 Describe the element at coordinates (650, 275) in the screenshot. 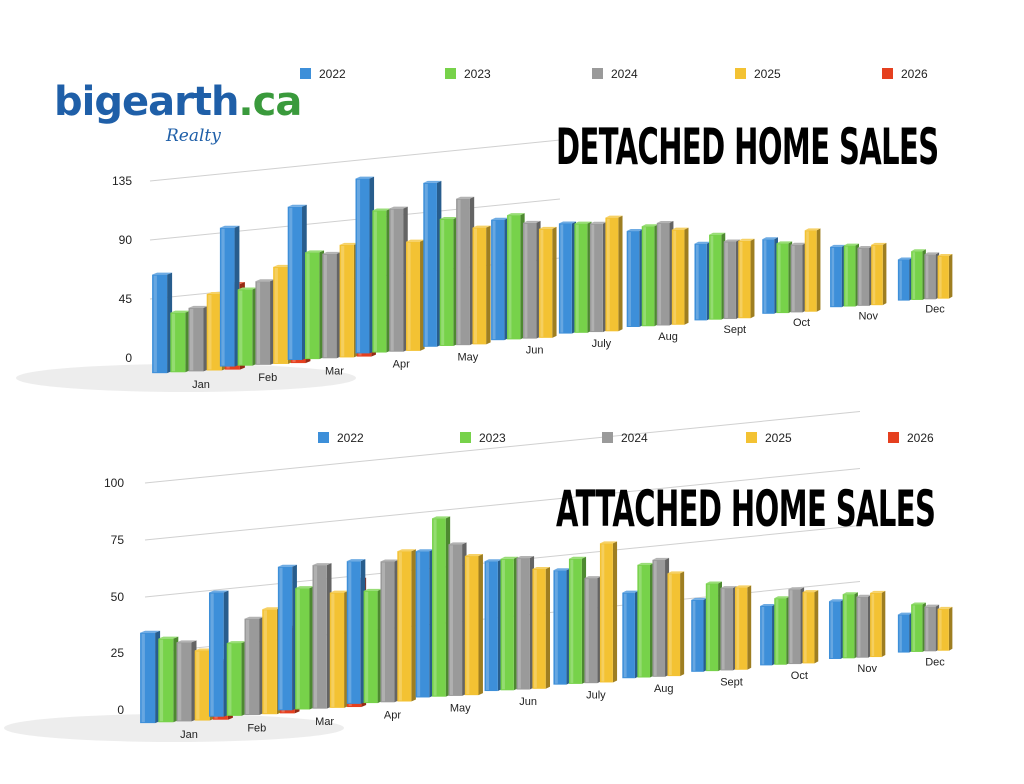

I see `bar-2023-Aug` at that location.